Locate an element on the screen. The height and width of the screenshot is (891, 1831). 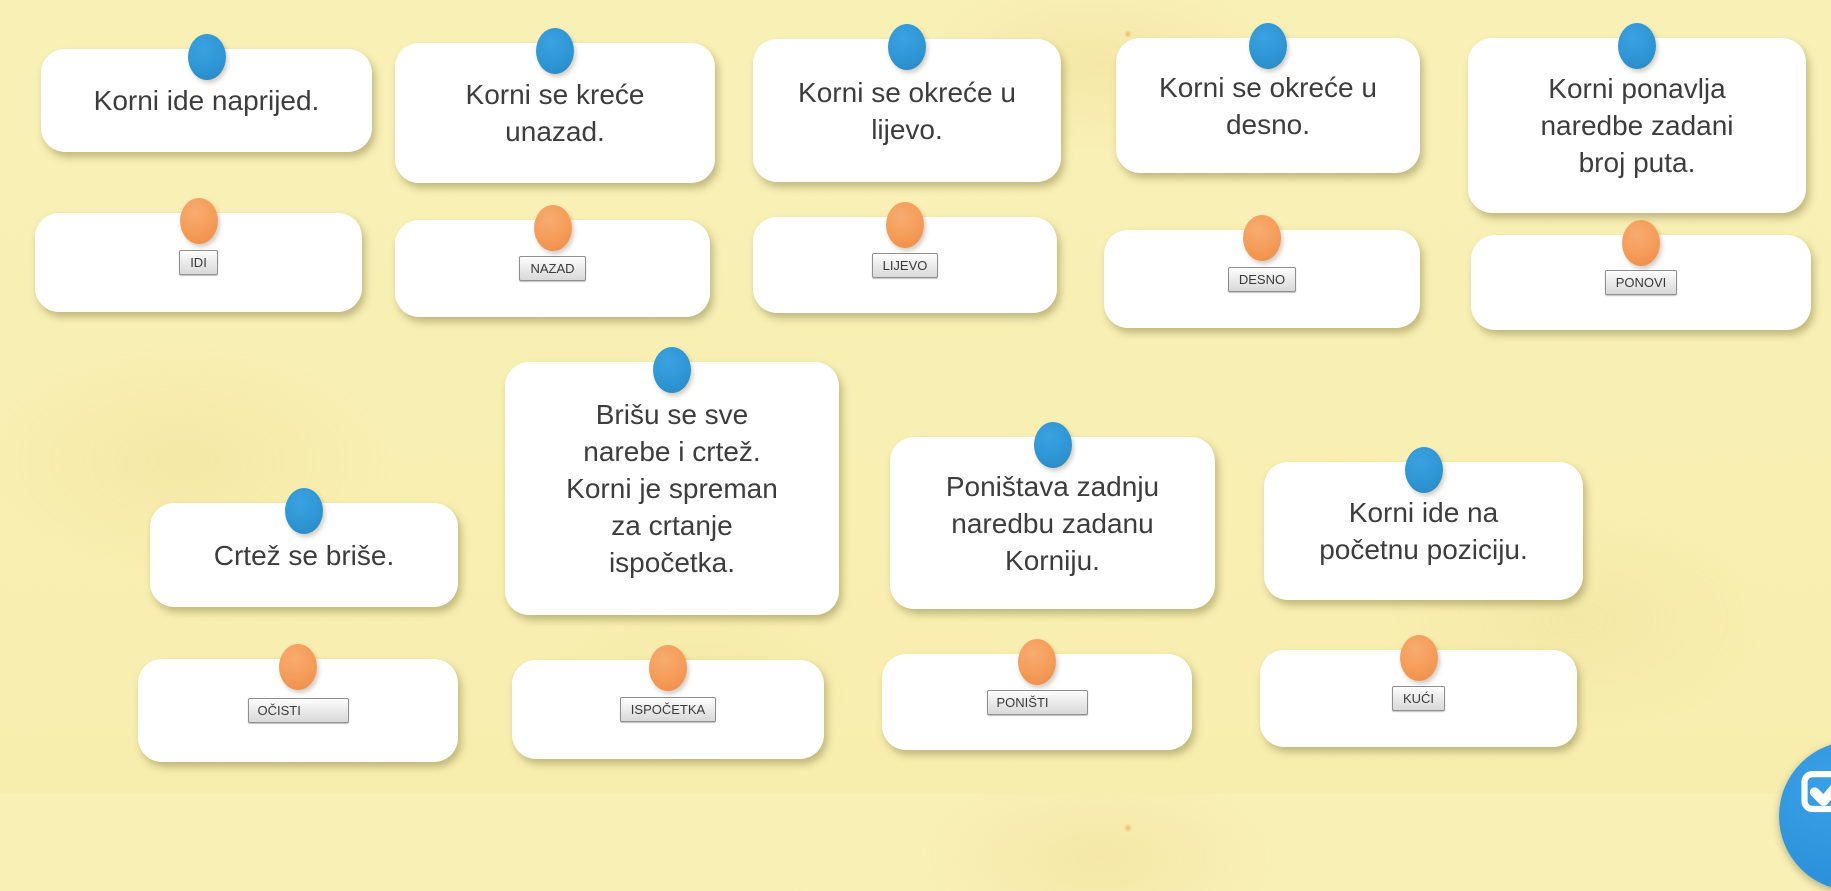
lijevo-button: LIJEVO is located at coordinates (905, 265).